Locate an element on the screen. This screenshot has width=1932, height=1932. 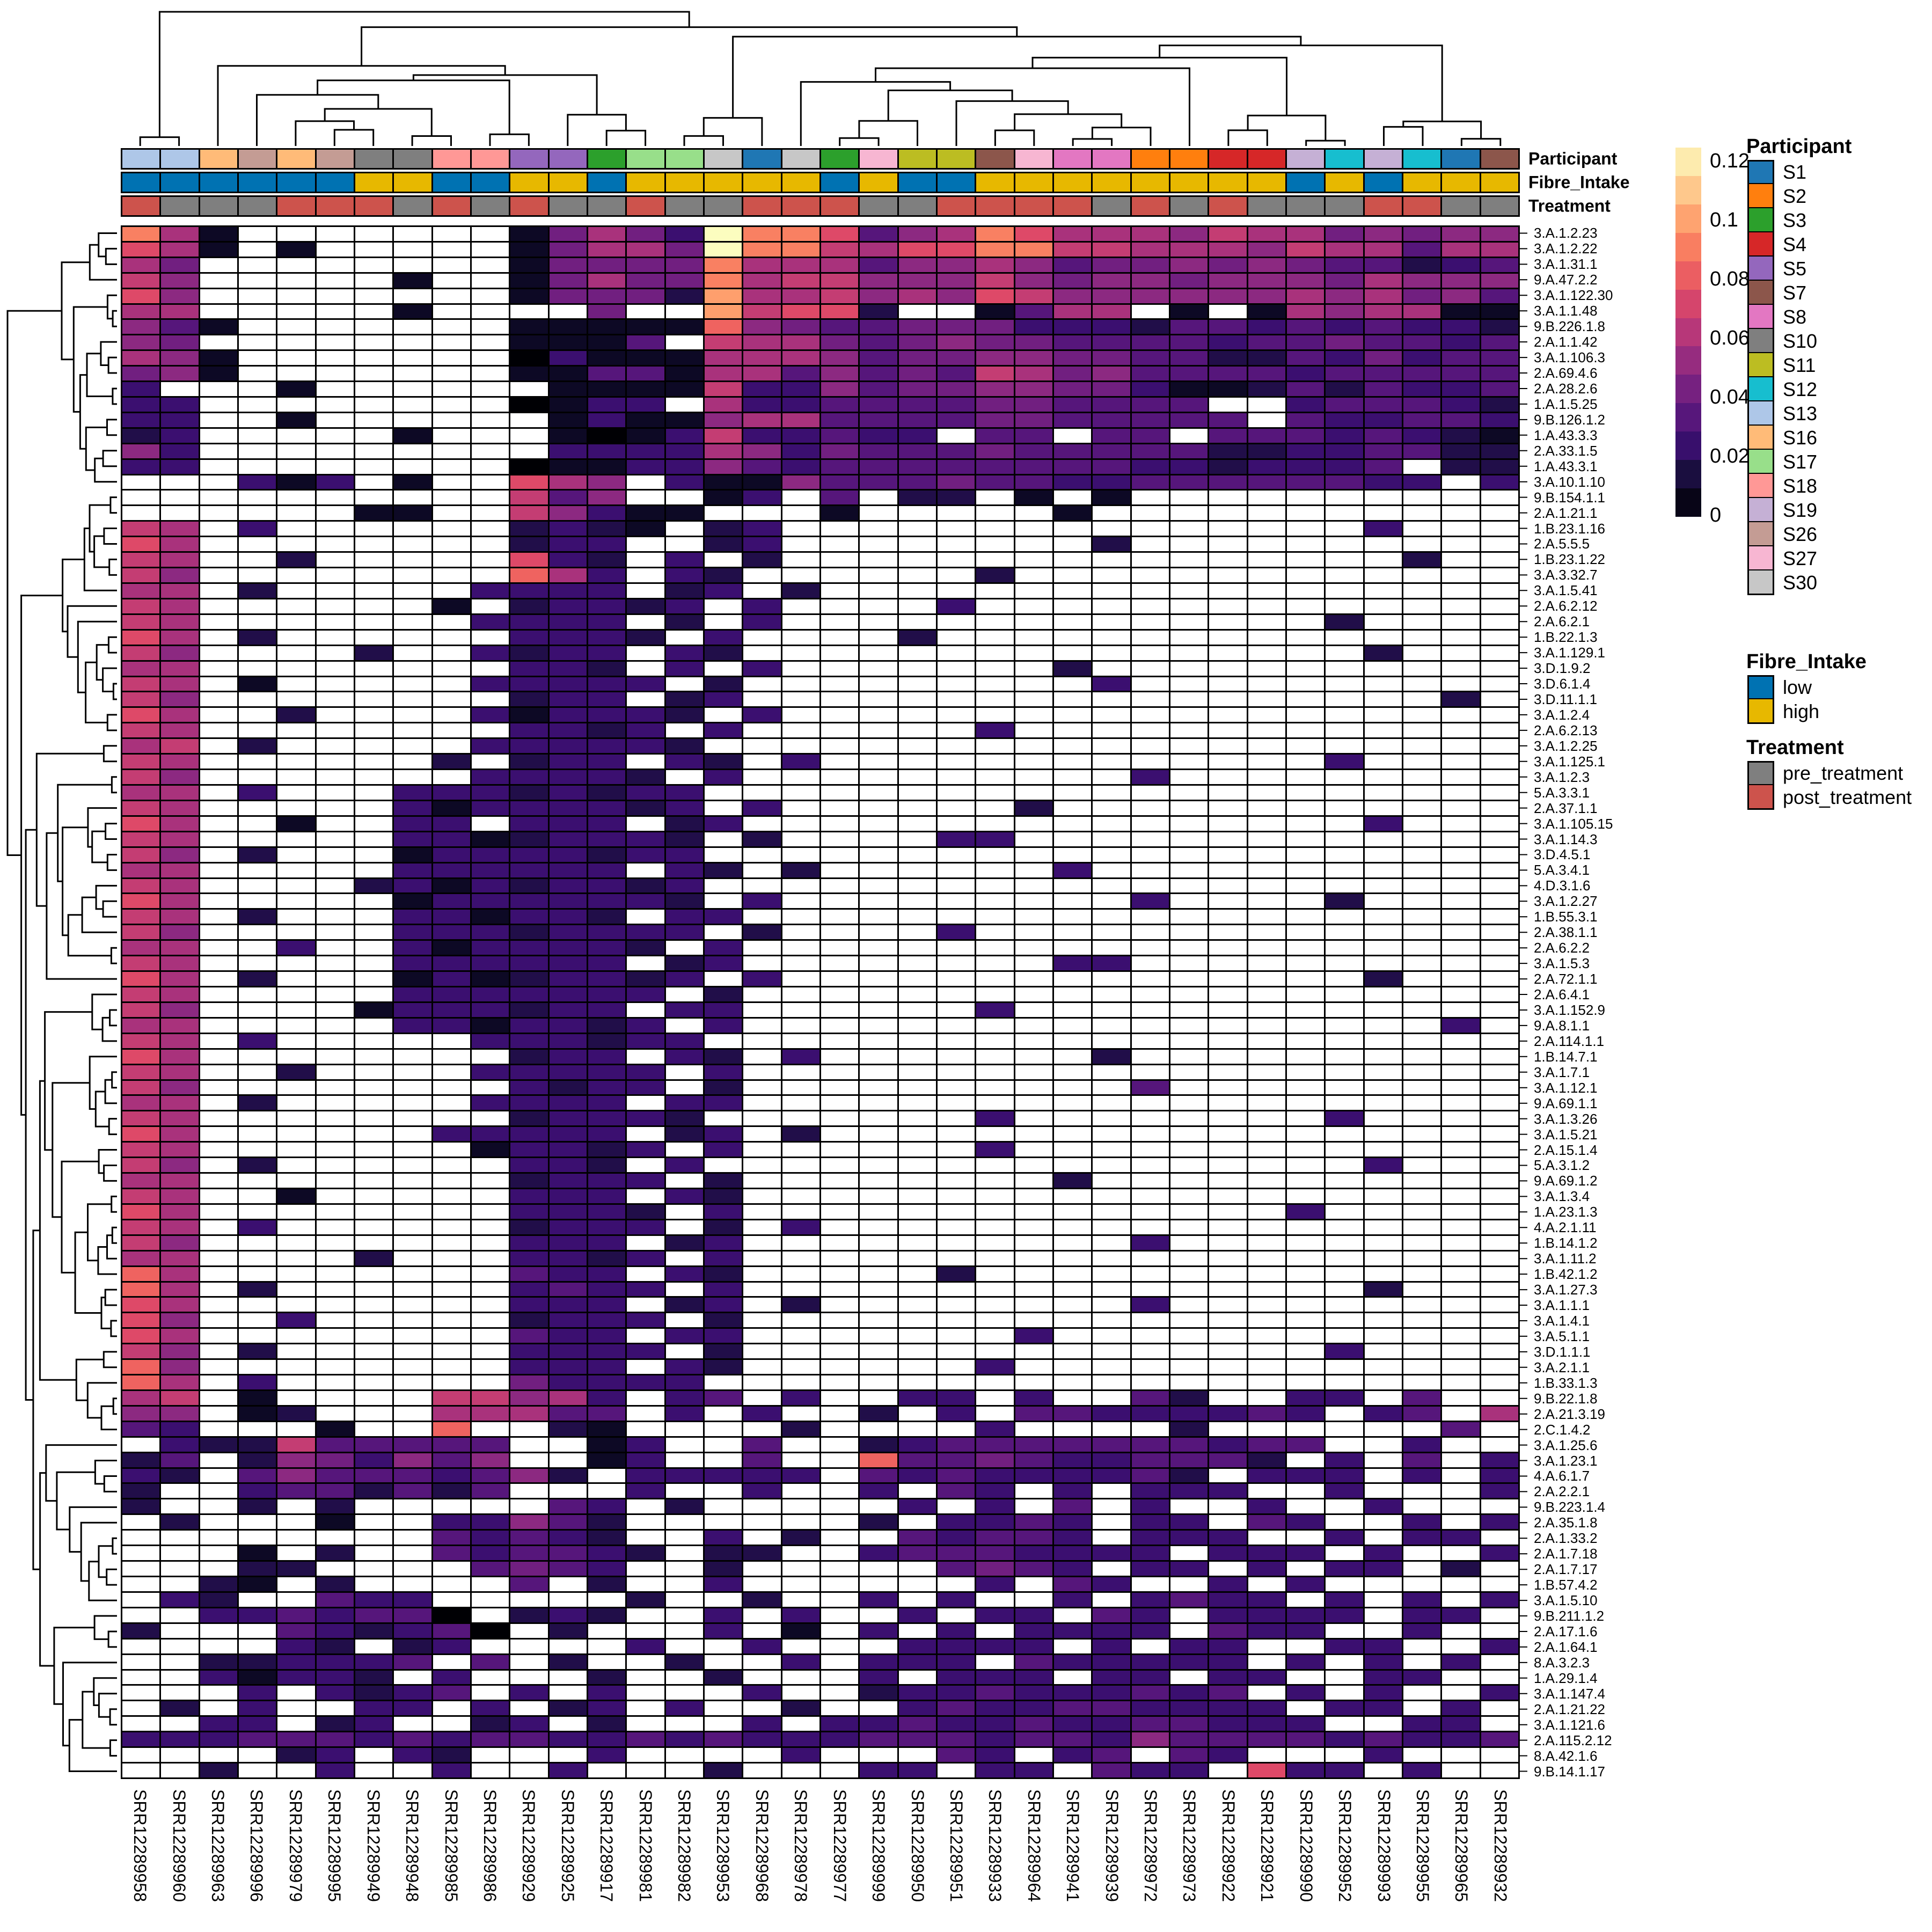
row-label: 9.B.154.1.1 is located at coordinates (1569, 497).